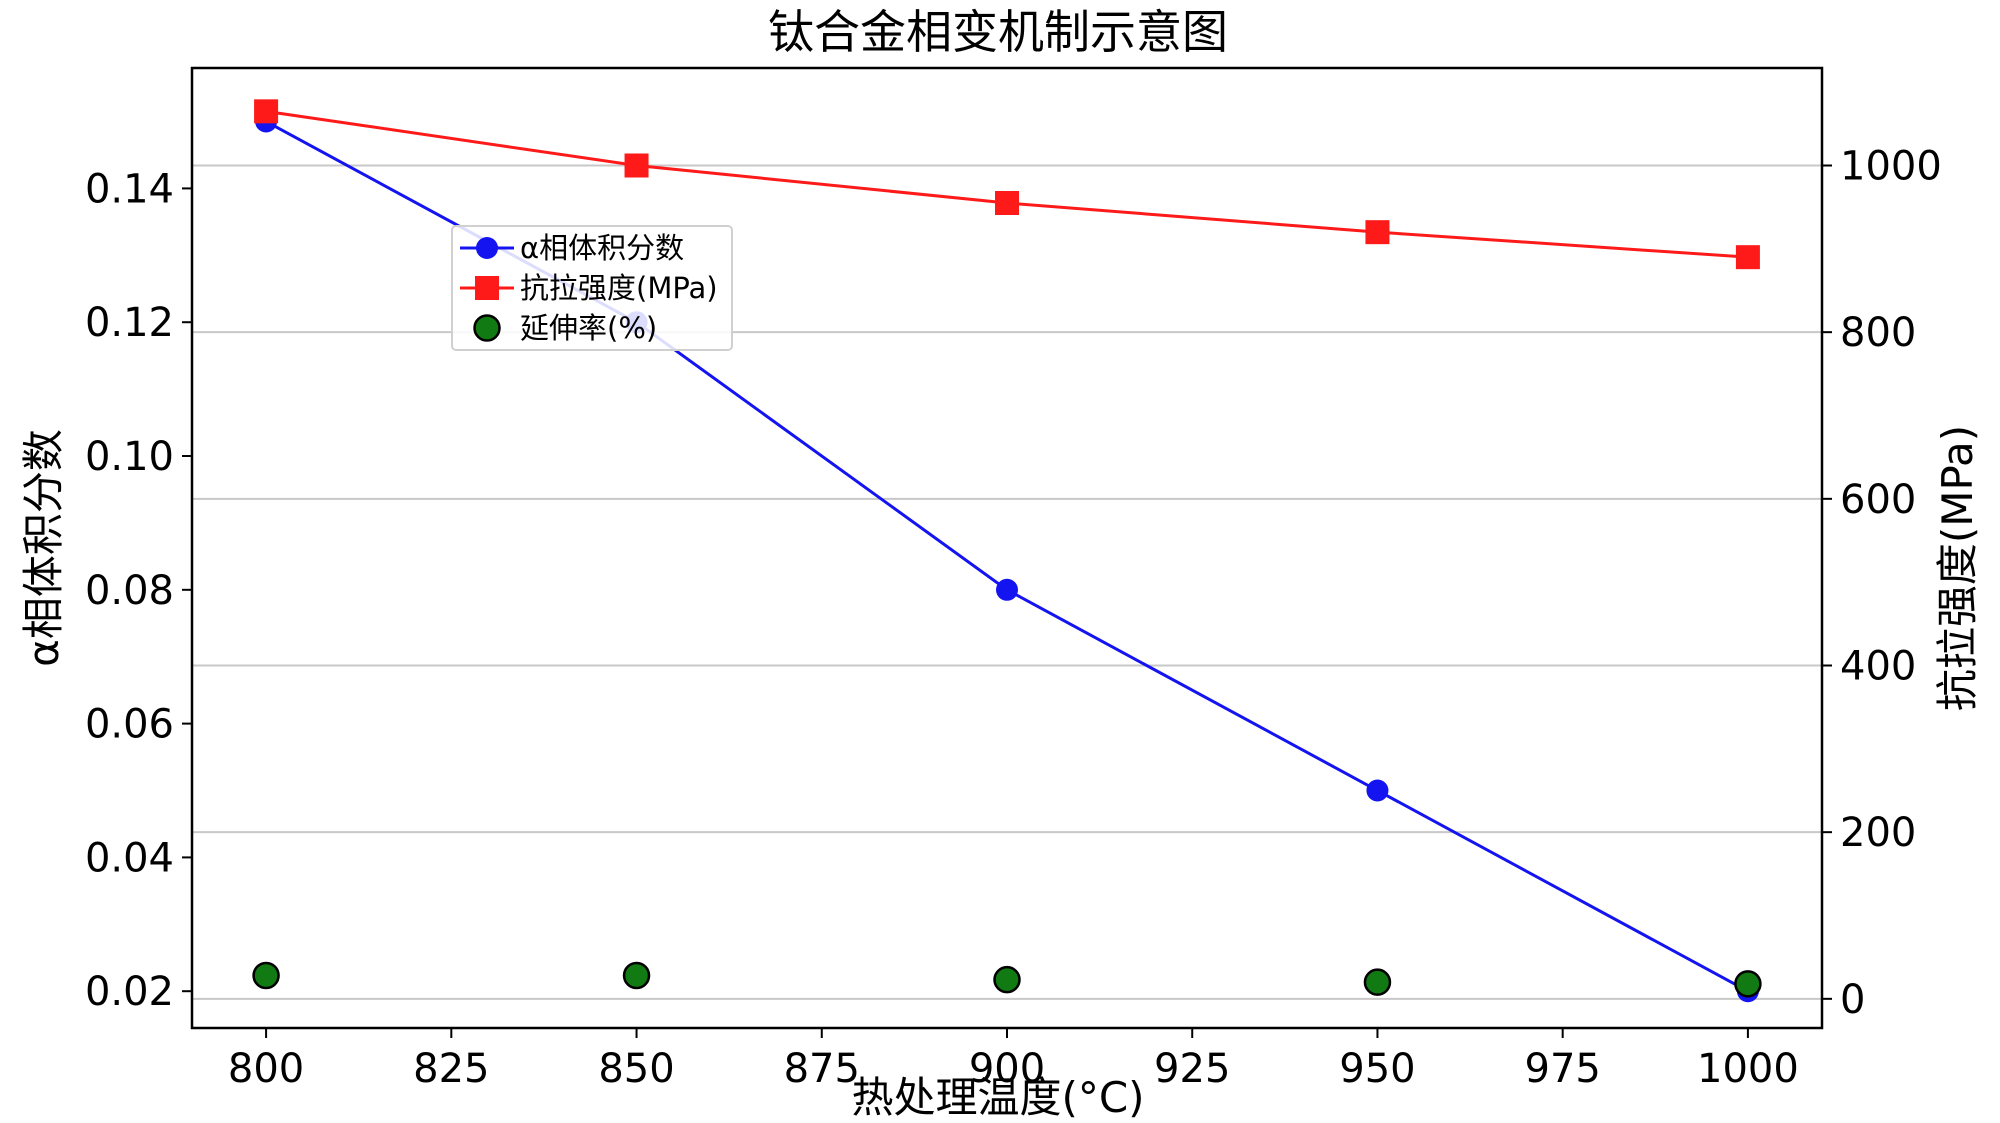 This screenshot has width=2000, height=1123. I want to click on x-tick-label: 925, so click(1192, 1069).